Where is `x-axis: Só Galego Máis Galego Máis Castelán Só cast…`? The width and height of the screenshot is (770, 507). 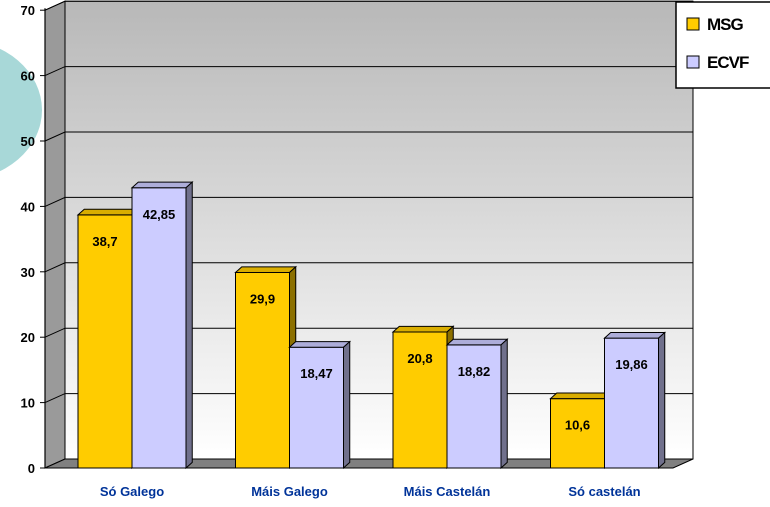
x-axis: Só Galego Máis Galego Máis Castelán Só cast… is located at coordinates (370, 491).